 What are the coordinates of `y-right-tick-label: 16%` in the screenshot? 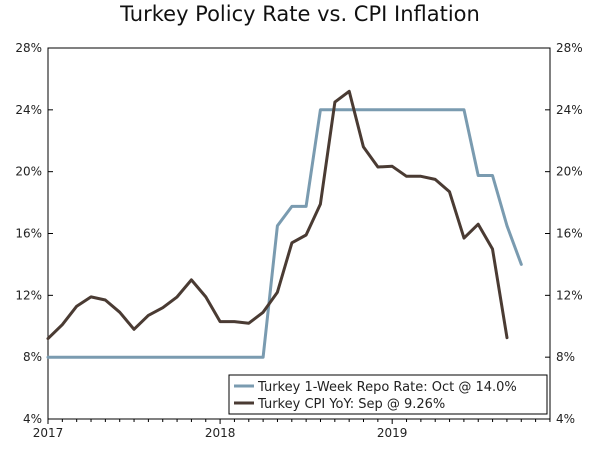 It's located at (569, 234).